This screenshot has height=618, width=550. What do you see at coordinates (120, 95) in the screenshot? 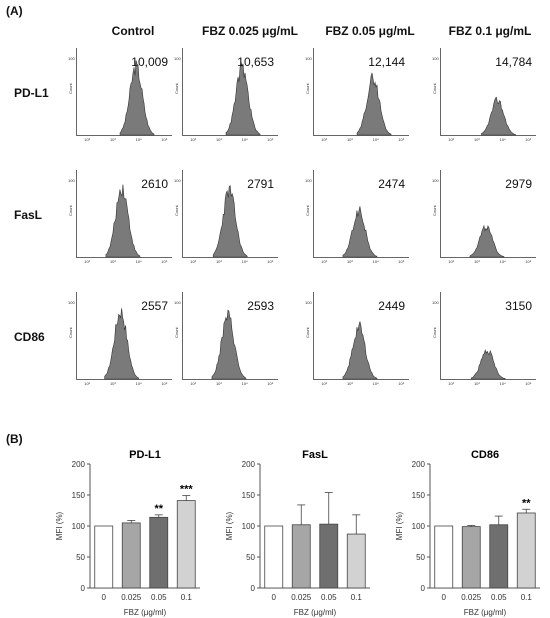
I see `histogram-plot: 10,009 Count 100 10² 10³ 10⁴ 10⁵` at bounding box center [120, 95].